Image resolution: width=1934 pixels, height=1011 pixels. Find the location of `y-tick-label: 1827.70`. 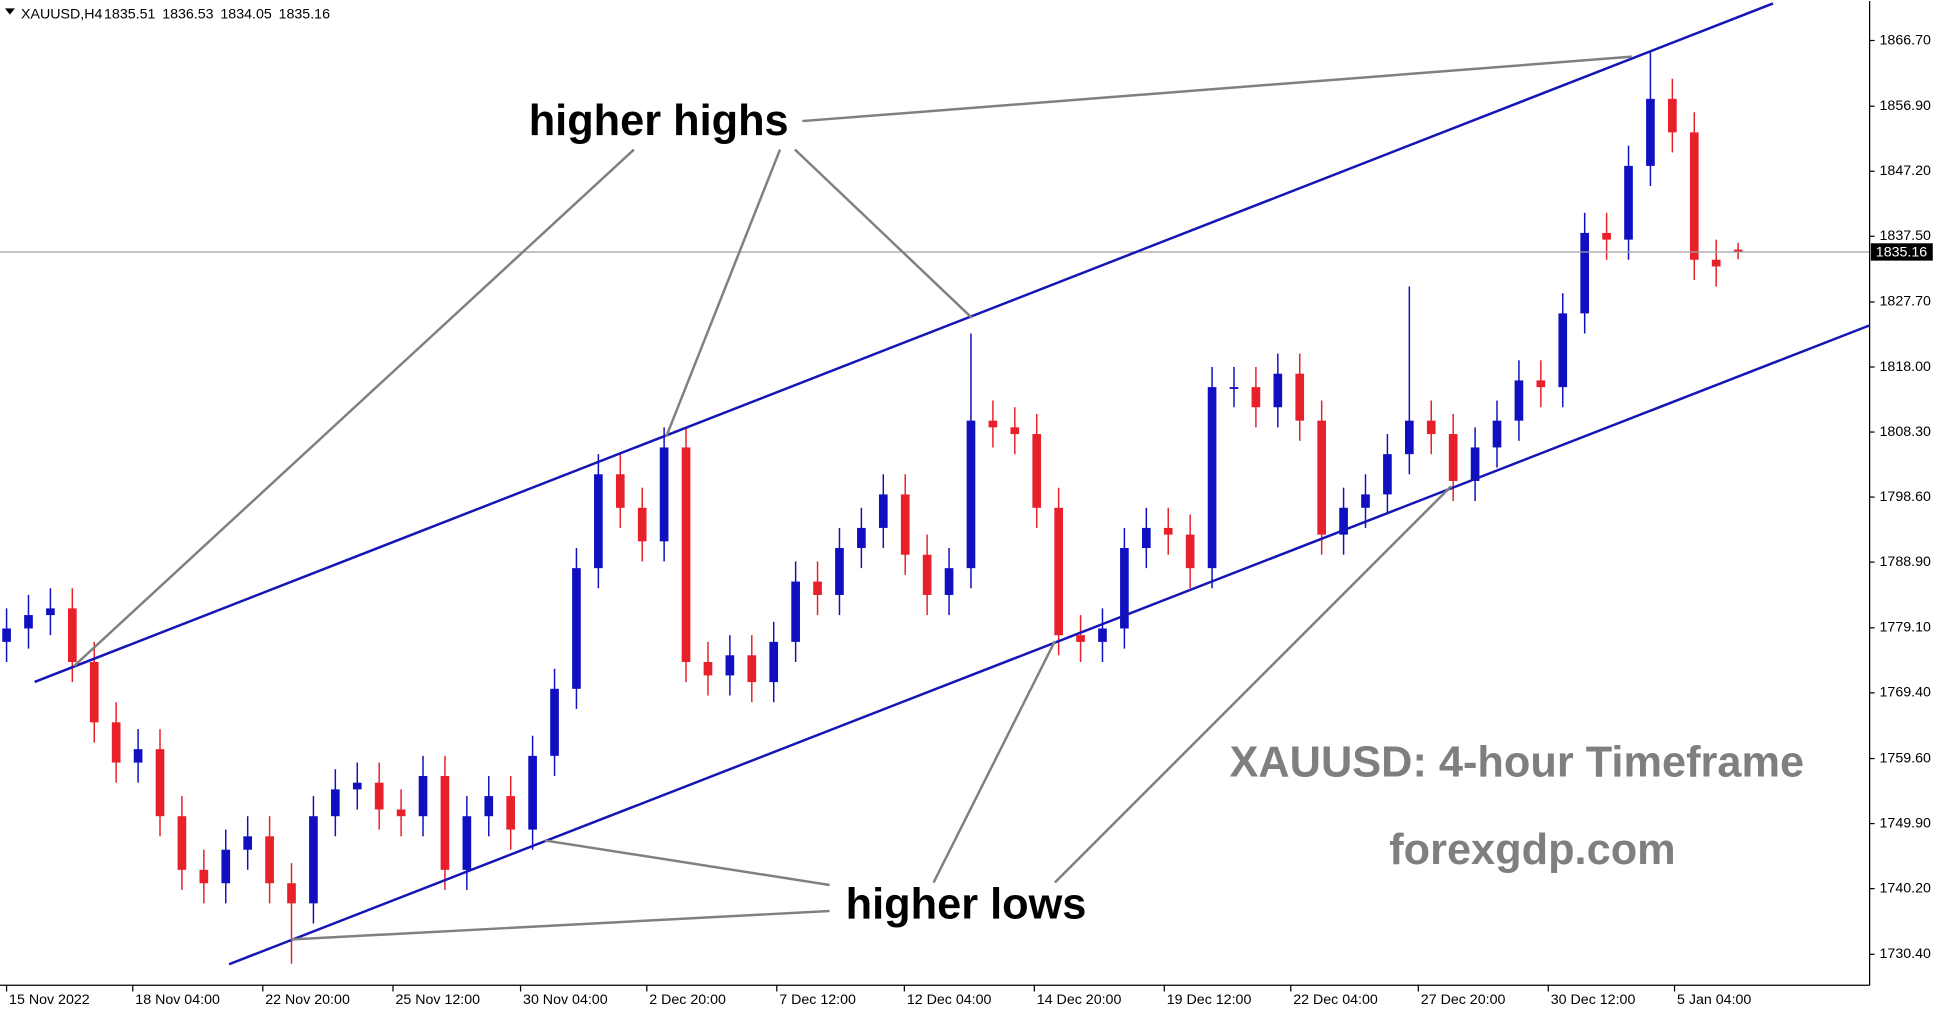

y-tick-label: 1827.70 is located at coordinates (1905, 302).